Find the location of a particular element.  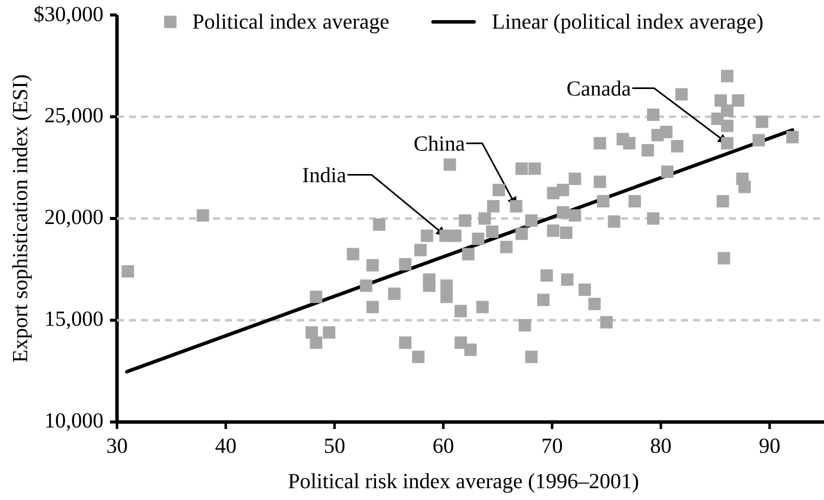

x-tick-label: 30 is located at coordinates (117, 446).